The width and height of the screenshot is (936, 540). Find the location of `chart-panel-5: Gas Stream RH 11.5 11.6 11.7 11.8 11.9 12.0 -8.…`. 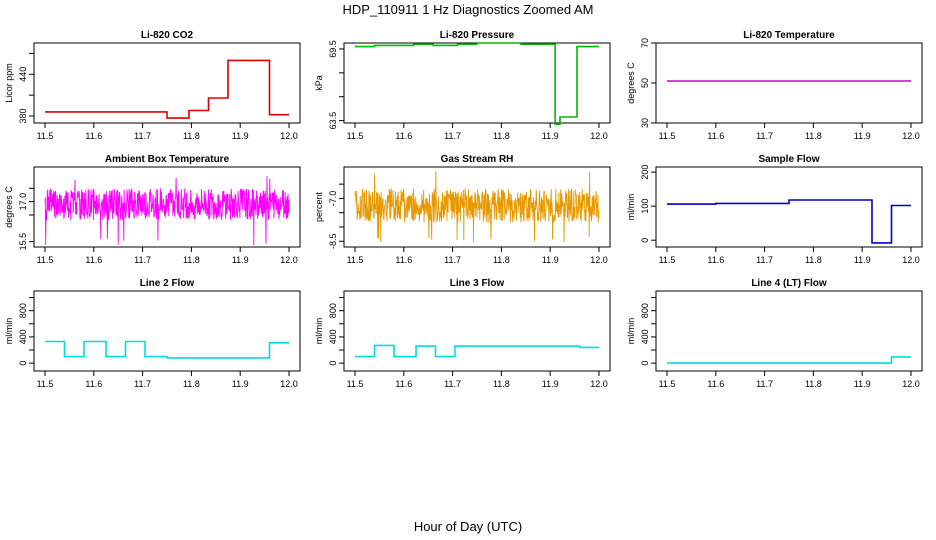

chart-panel-5: Gas Stream RH 11.5 11.6 11.7 11.8 11.9 12.0 -8.… is located at coordinates (462, 209).